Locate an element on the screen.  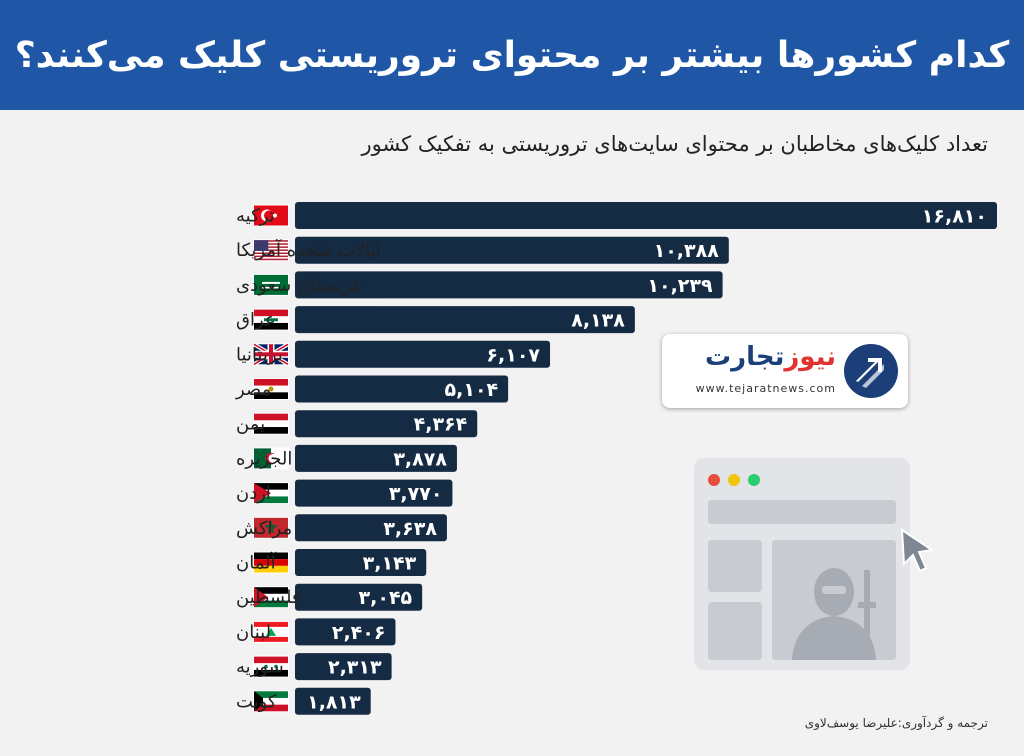
uk-flag is located at coordinates (271, 354).